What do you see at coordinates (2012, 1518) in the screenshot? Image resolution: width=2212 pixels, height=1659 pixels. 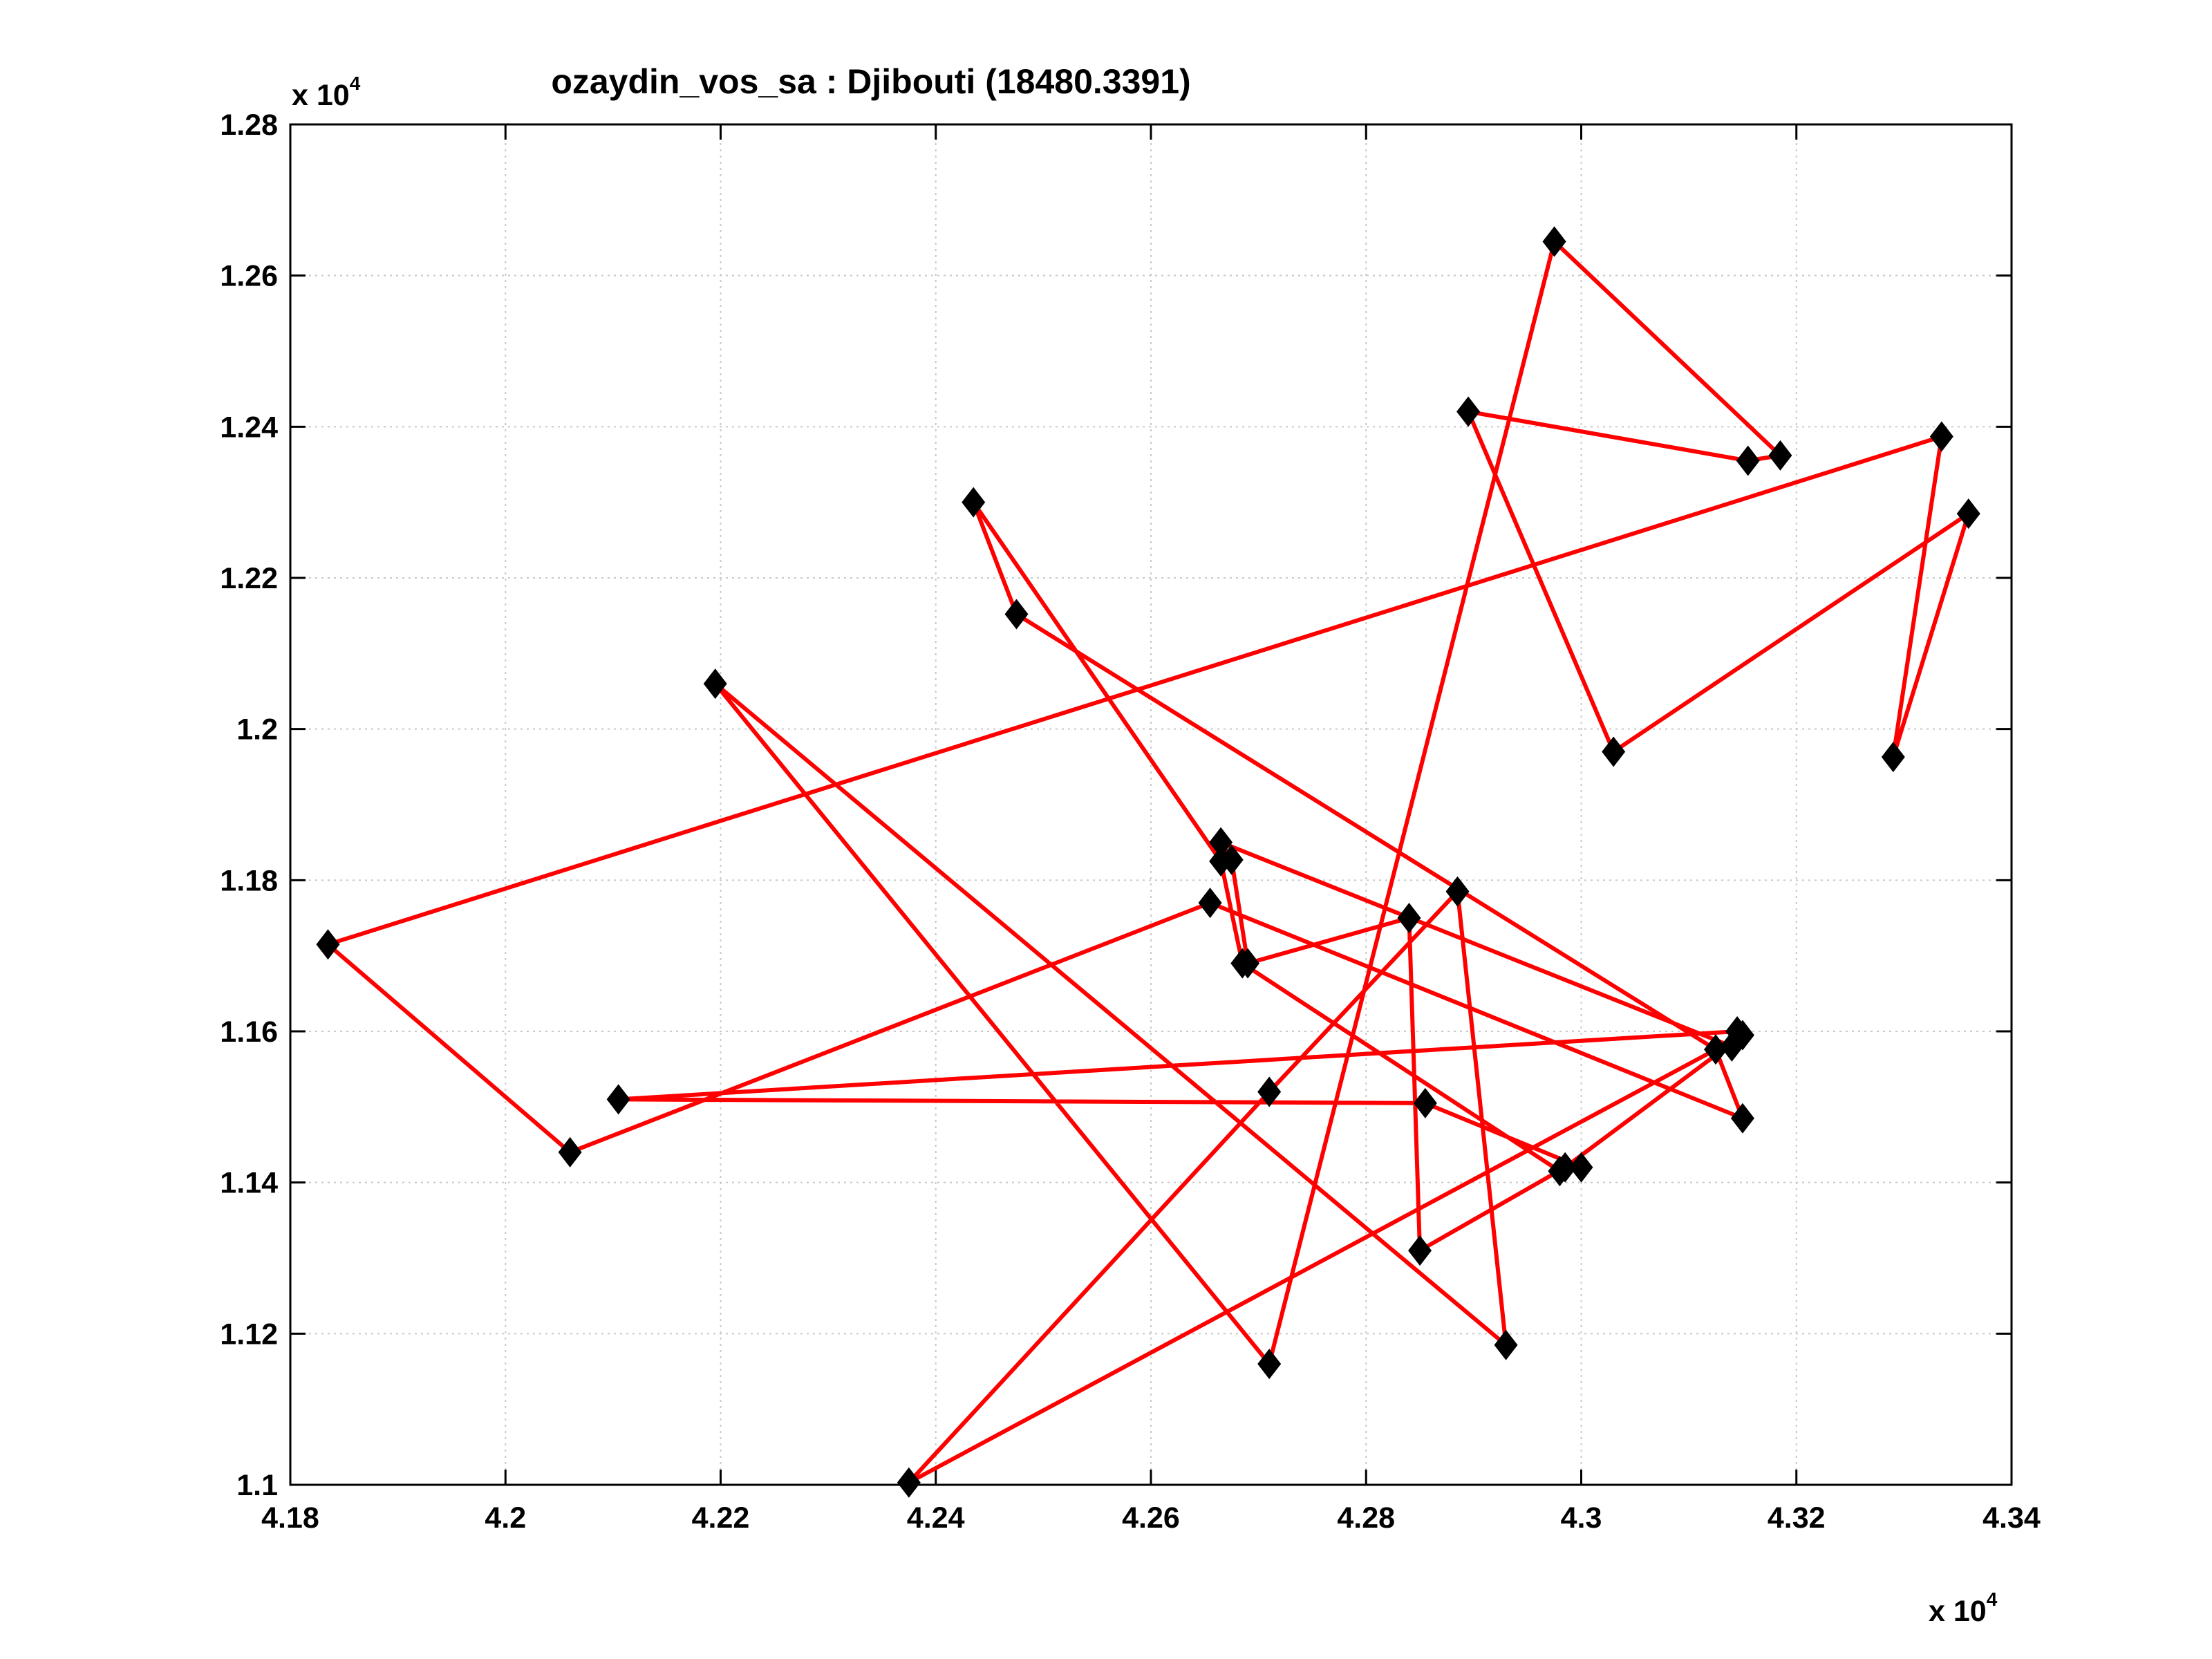 I see `x-tick-label: 4.34` at bounding box center [2012, 1518].